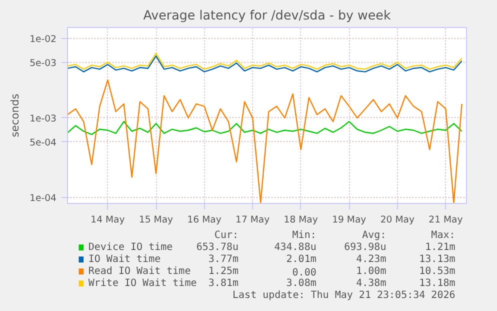 The image size is (497, 311). I want to click on text: 4.38m, so click(371, 283).